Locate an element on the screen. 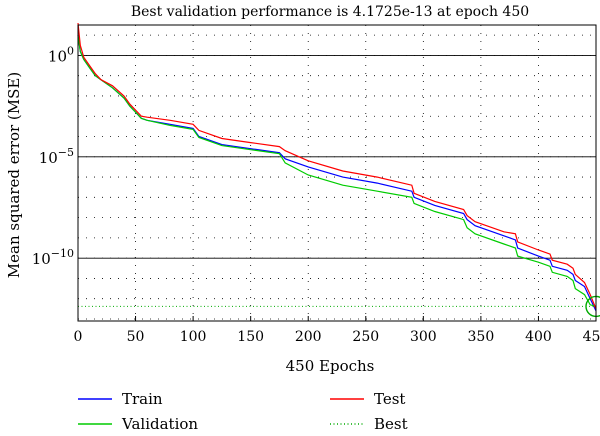 The height and width of the screenshot is (436, 600). y-axis-label: Mean squared error (MSE) is located at coordinates (14, 175).